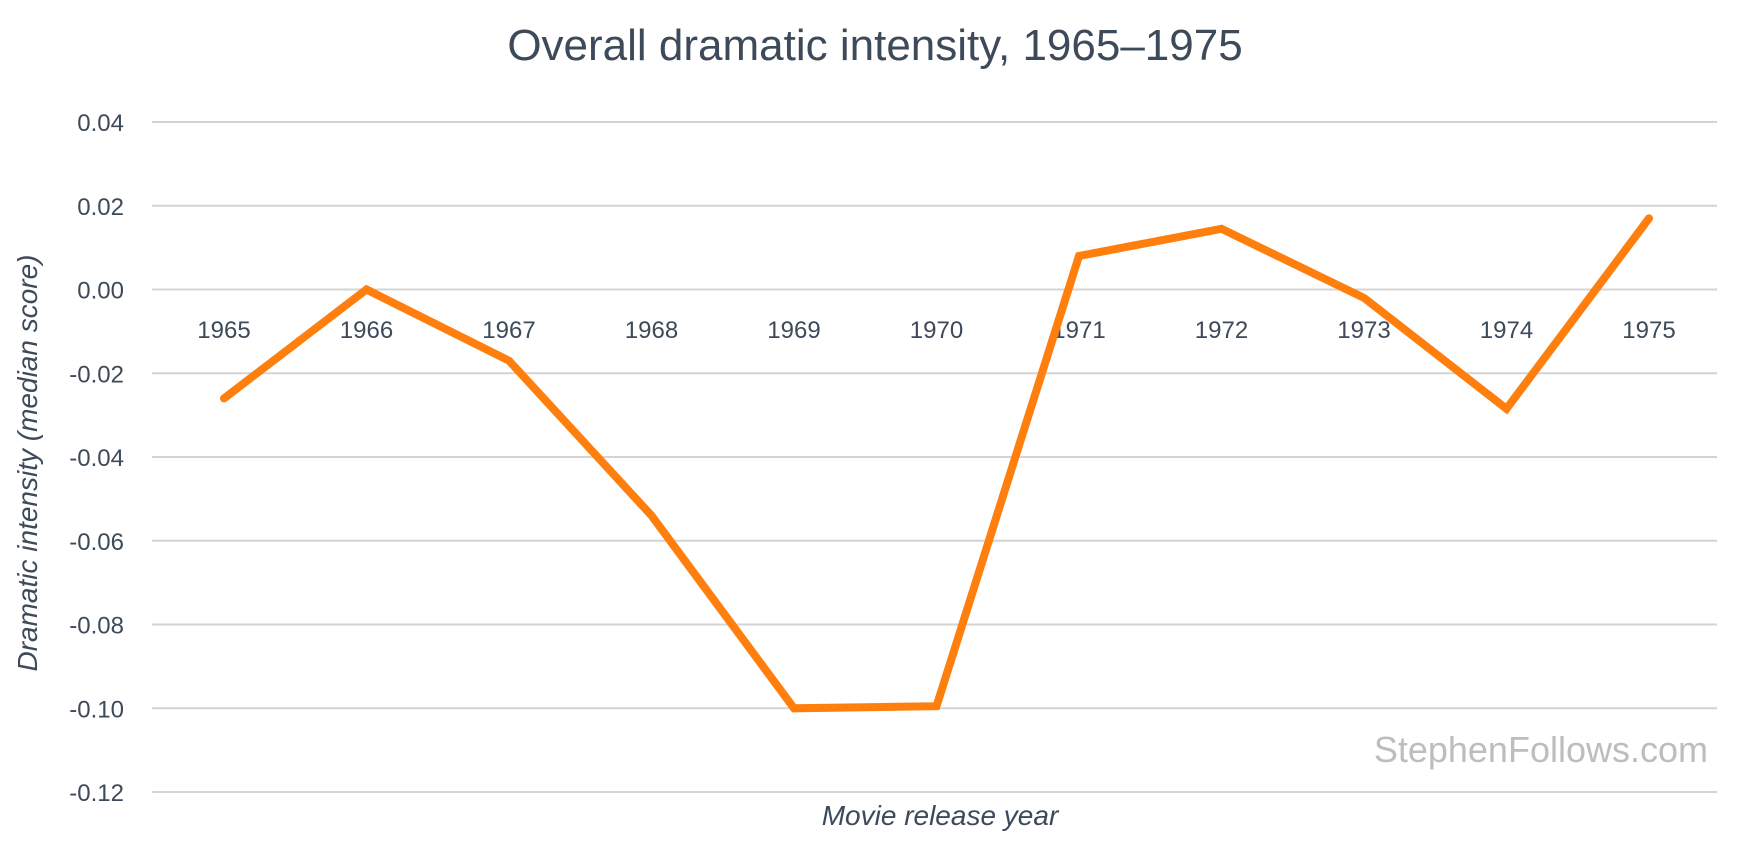  Describe the element at coordinates (1363, 330) in the screenshot. I see `x-tick-label: 1973` at that location.